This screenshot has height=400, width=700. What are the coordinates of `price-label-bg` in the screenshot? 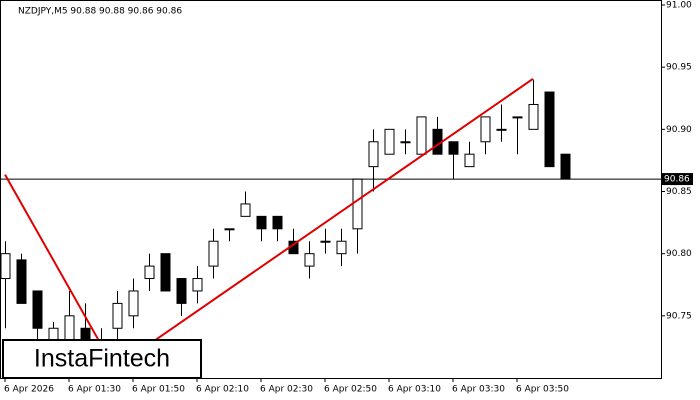 It's located at (677, 179).